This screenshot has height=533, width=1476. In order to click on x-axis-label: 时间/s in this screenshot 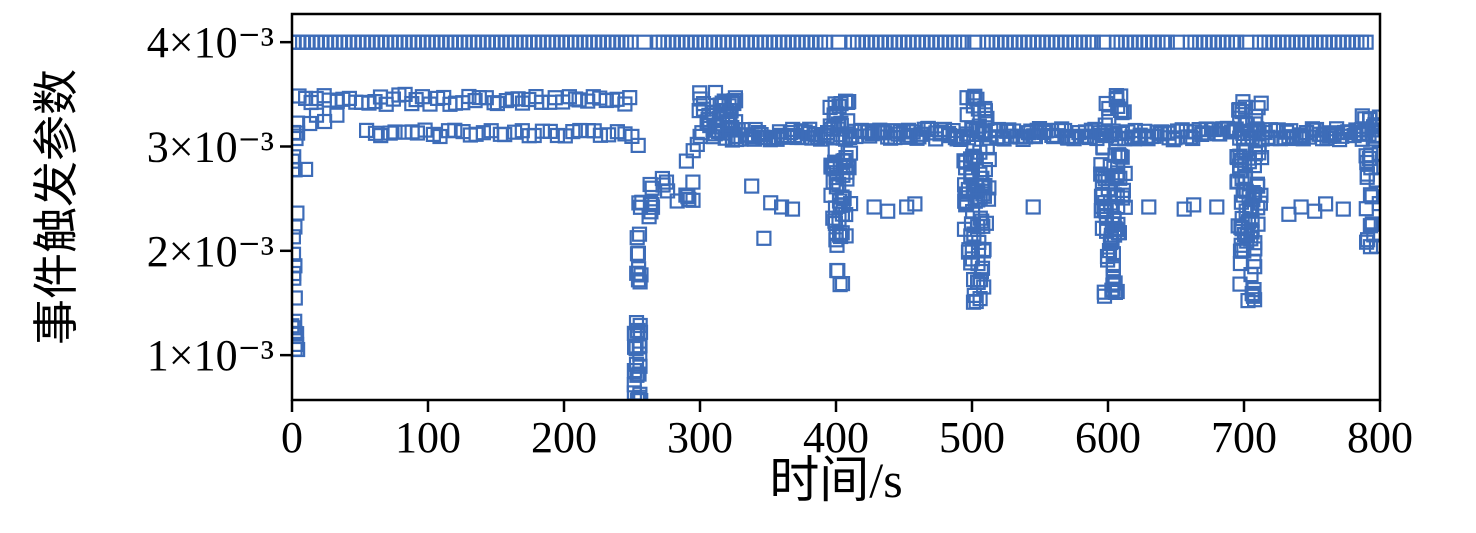, I will do `click(836, 480)`.